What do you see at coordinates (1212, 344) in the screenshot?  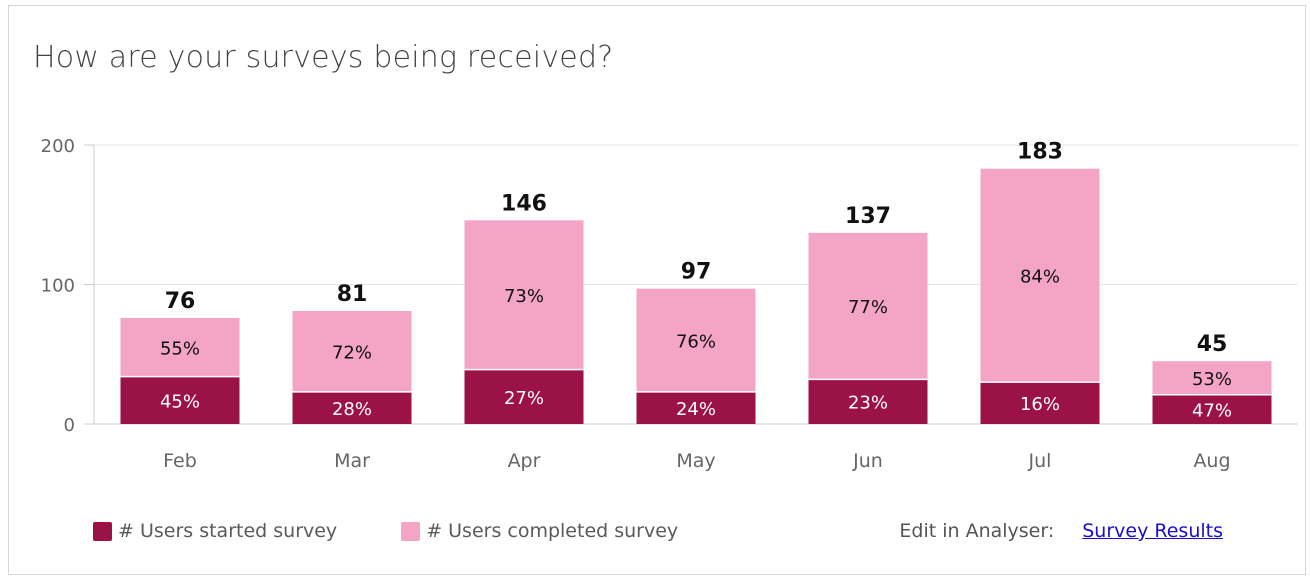 I see `bar-total-aug: 45` at bounding box center [1212, 344].